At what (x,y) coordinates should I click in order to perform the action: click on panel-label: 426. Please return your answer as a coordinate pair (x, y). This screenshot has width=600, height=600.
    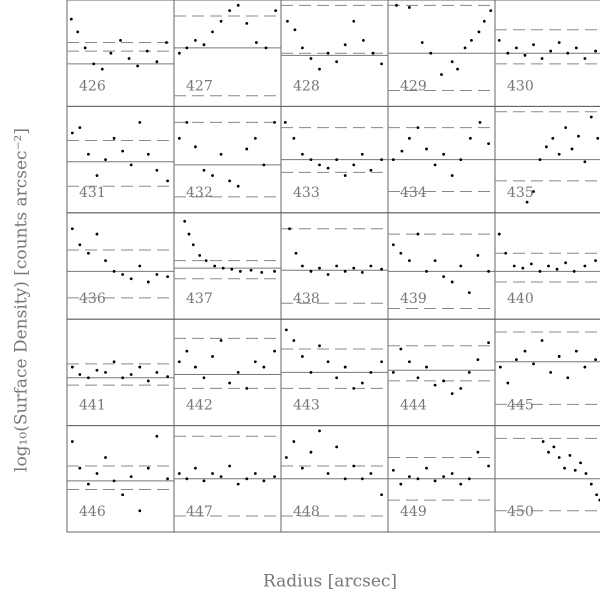
    Looking at the image, I should click on (92, 86).